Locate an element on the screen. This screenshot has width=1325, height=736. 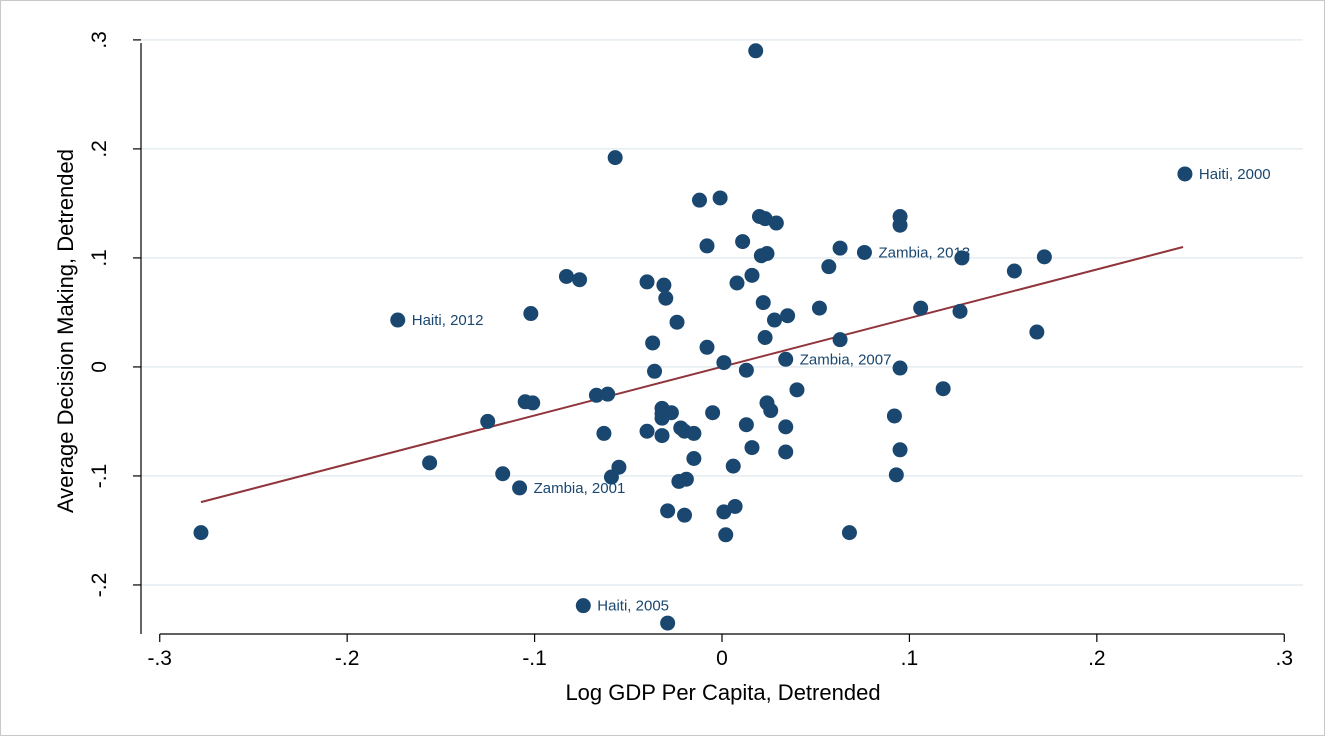
point-label: Haiti, 2000 is located at coordinates (1235, 174).